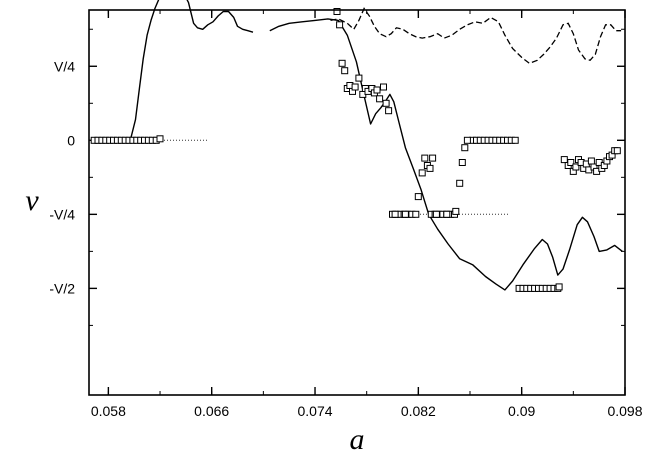  Describe the element at coordinates (521, 411) in the screenshot. I see `x-tick-label: 0.09` at that location.